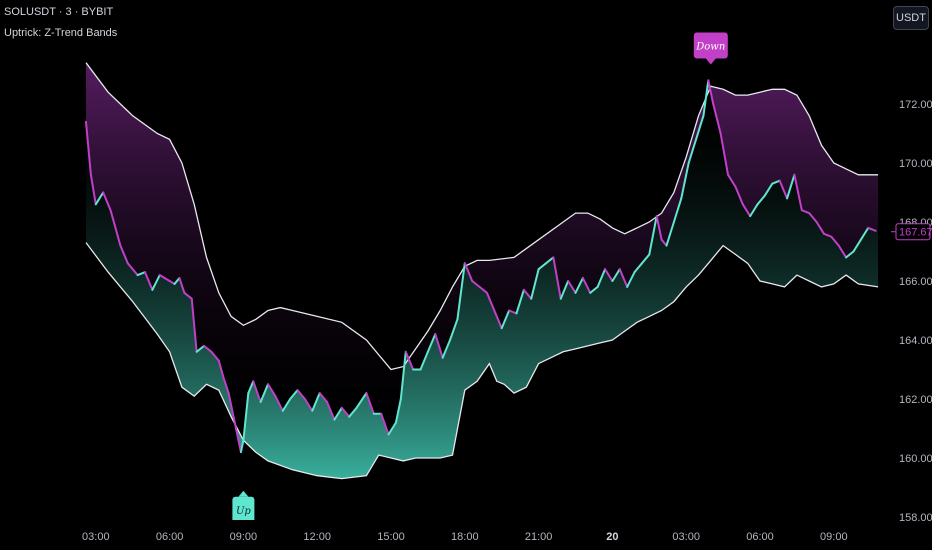 This screenshot has height=550, width=932. What do you see at coordinates (243, 511) in the screenshot?
I see `signal-label: Up` at bounding box center [243, 511].